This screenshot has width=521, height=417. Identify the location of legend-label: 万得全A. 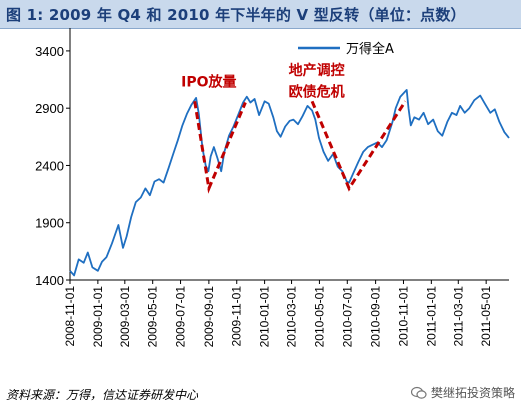
(370, 49).